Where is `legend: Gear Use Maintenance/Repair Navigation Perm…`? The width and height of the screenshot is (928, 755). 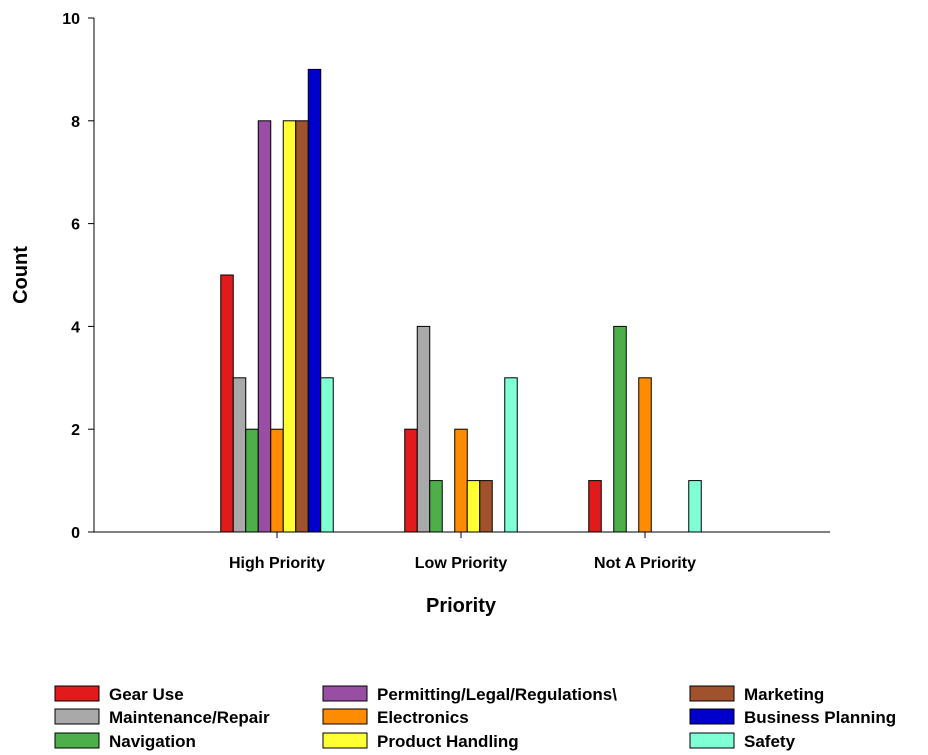
legend: Gear Use Maintenance/Repair Navigation Perm… is located at coordinates (475, 718).